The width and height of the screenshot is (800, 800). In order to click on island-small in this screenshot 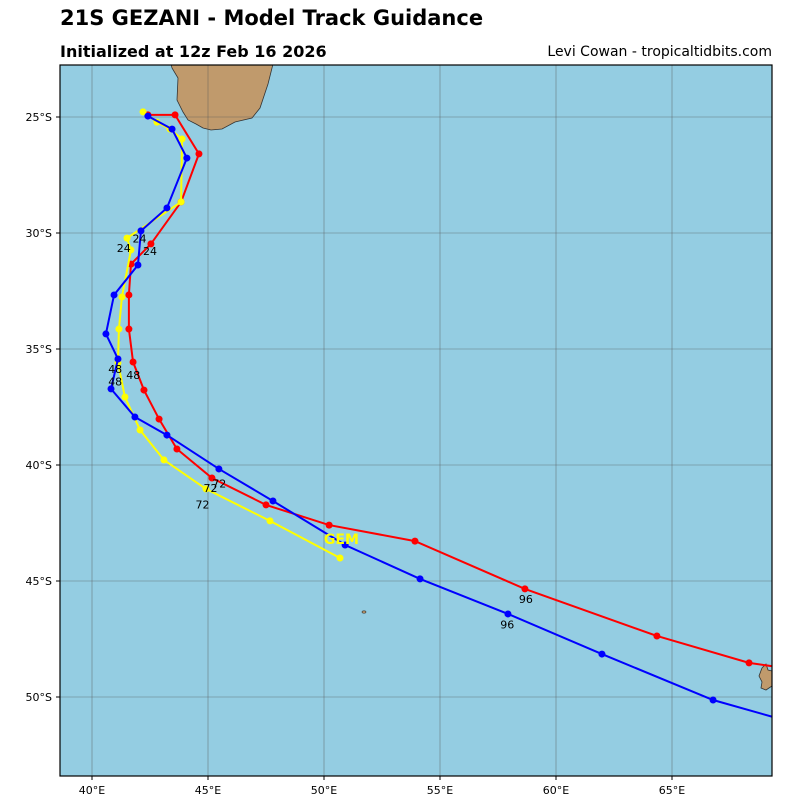, I will do `click(364, 612)`.